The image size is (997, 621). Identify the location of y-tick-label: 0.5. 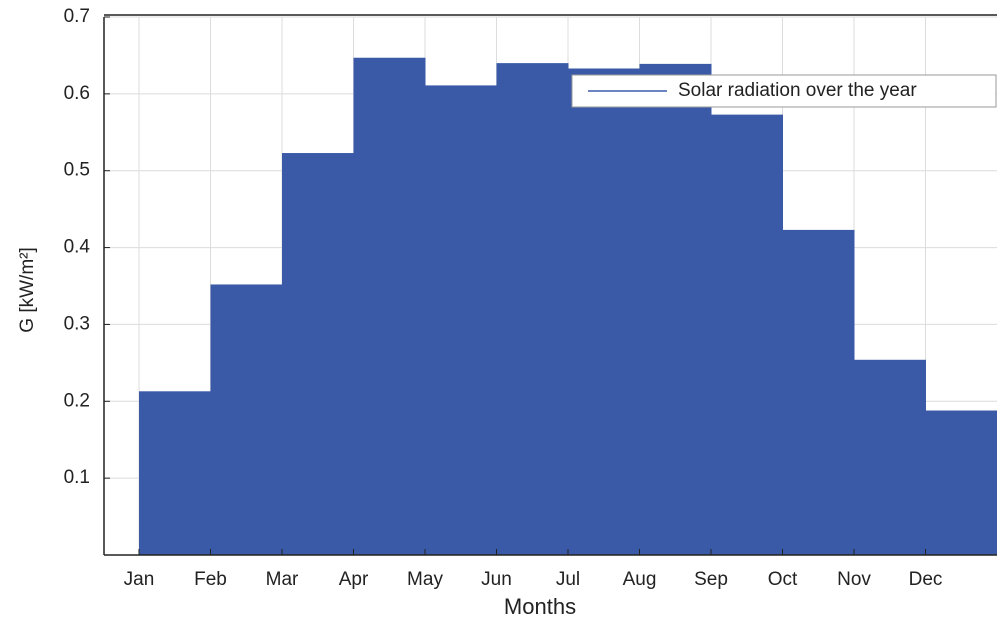
(77, 170).